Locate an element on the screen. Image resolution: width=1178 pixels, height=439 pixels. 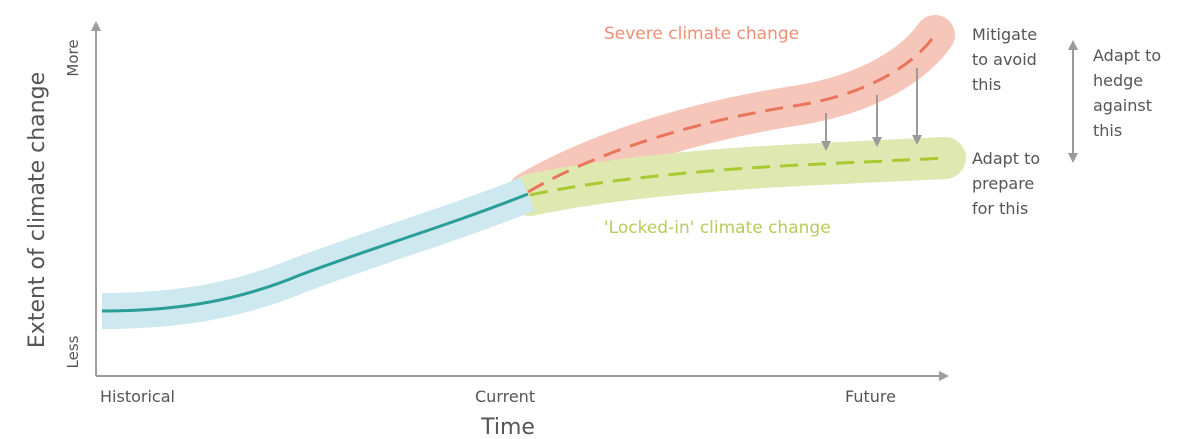
locked-in-scenario-band is located at coordinates (737, 176).